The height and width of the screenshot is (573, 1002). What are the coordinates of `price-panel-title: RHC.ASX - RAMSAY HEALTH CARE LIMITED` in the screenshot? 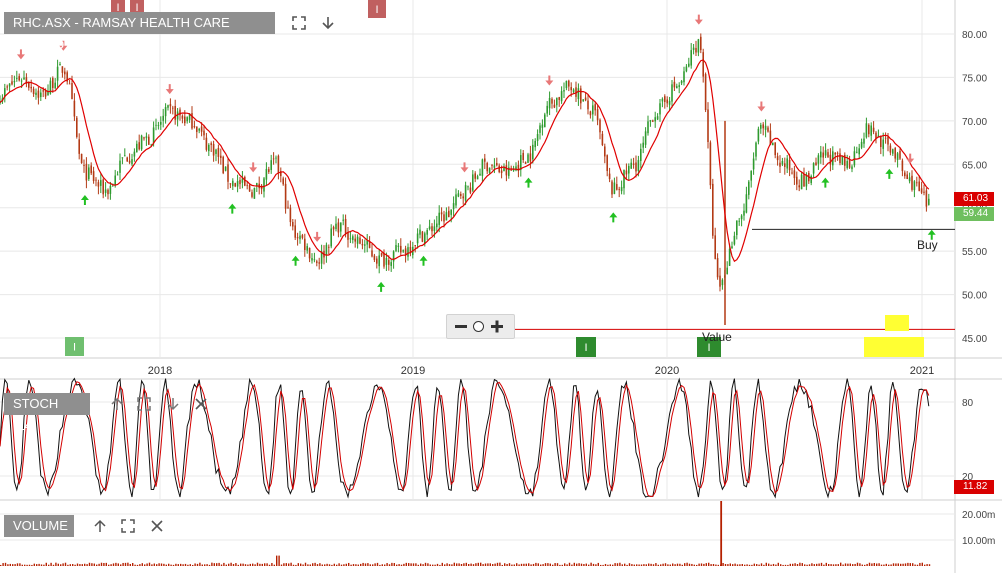 It's located at (139, 32).